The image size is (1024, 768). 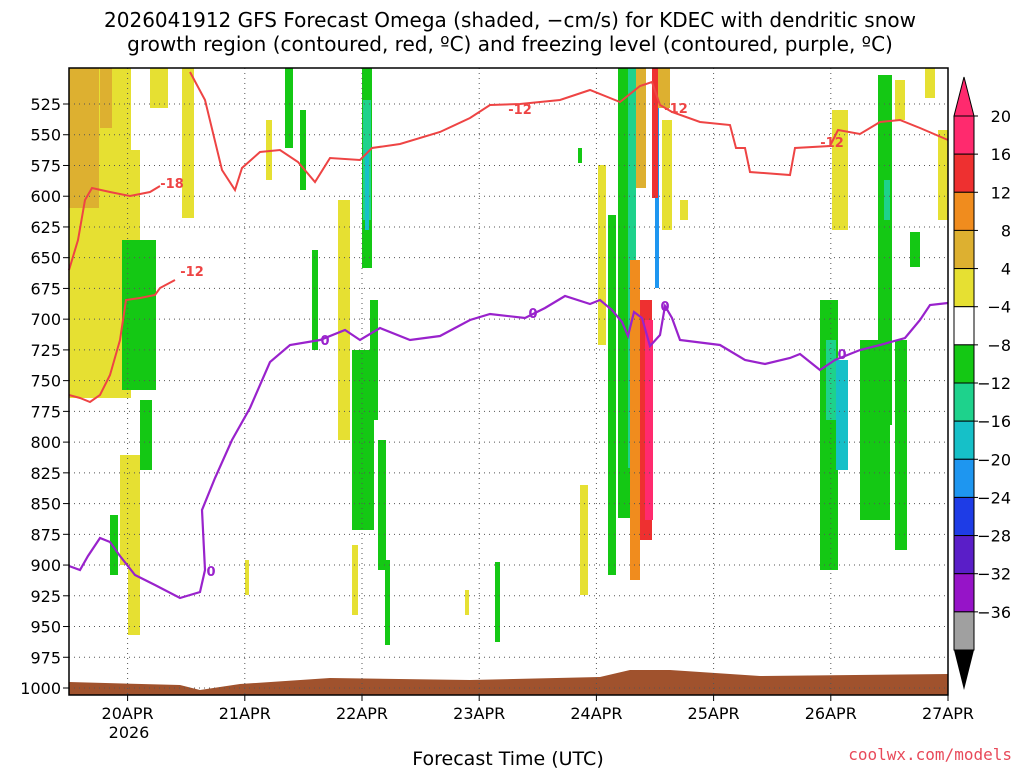 I want to click on y-tick-label: 700, so click(x=45, y=319).